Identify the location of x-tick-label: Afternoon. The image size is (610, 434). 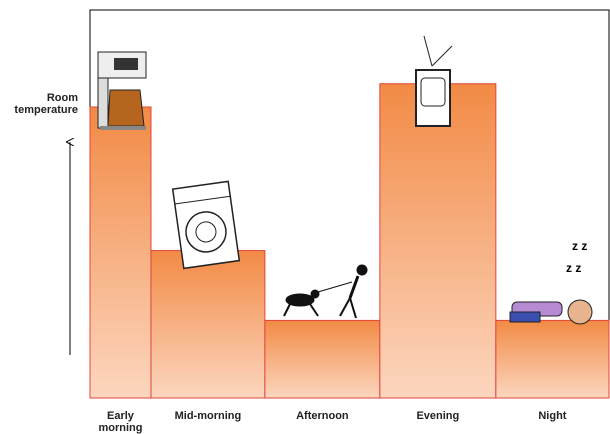
(322, 416).